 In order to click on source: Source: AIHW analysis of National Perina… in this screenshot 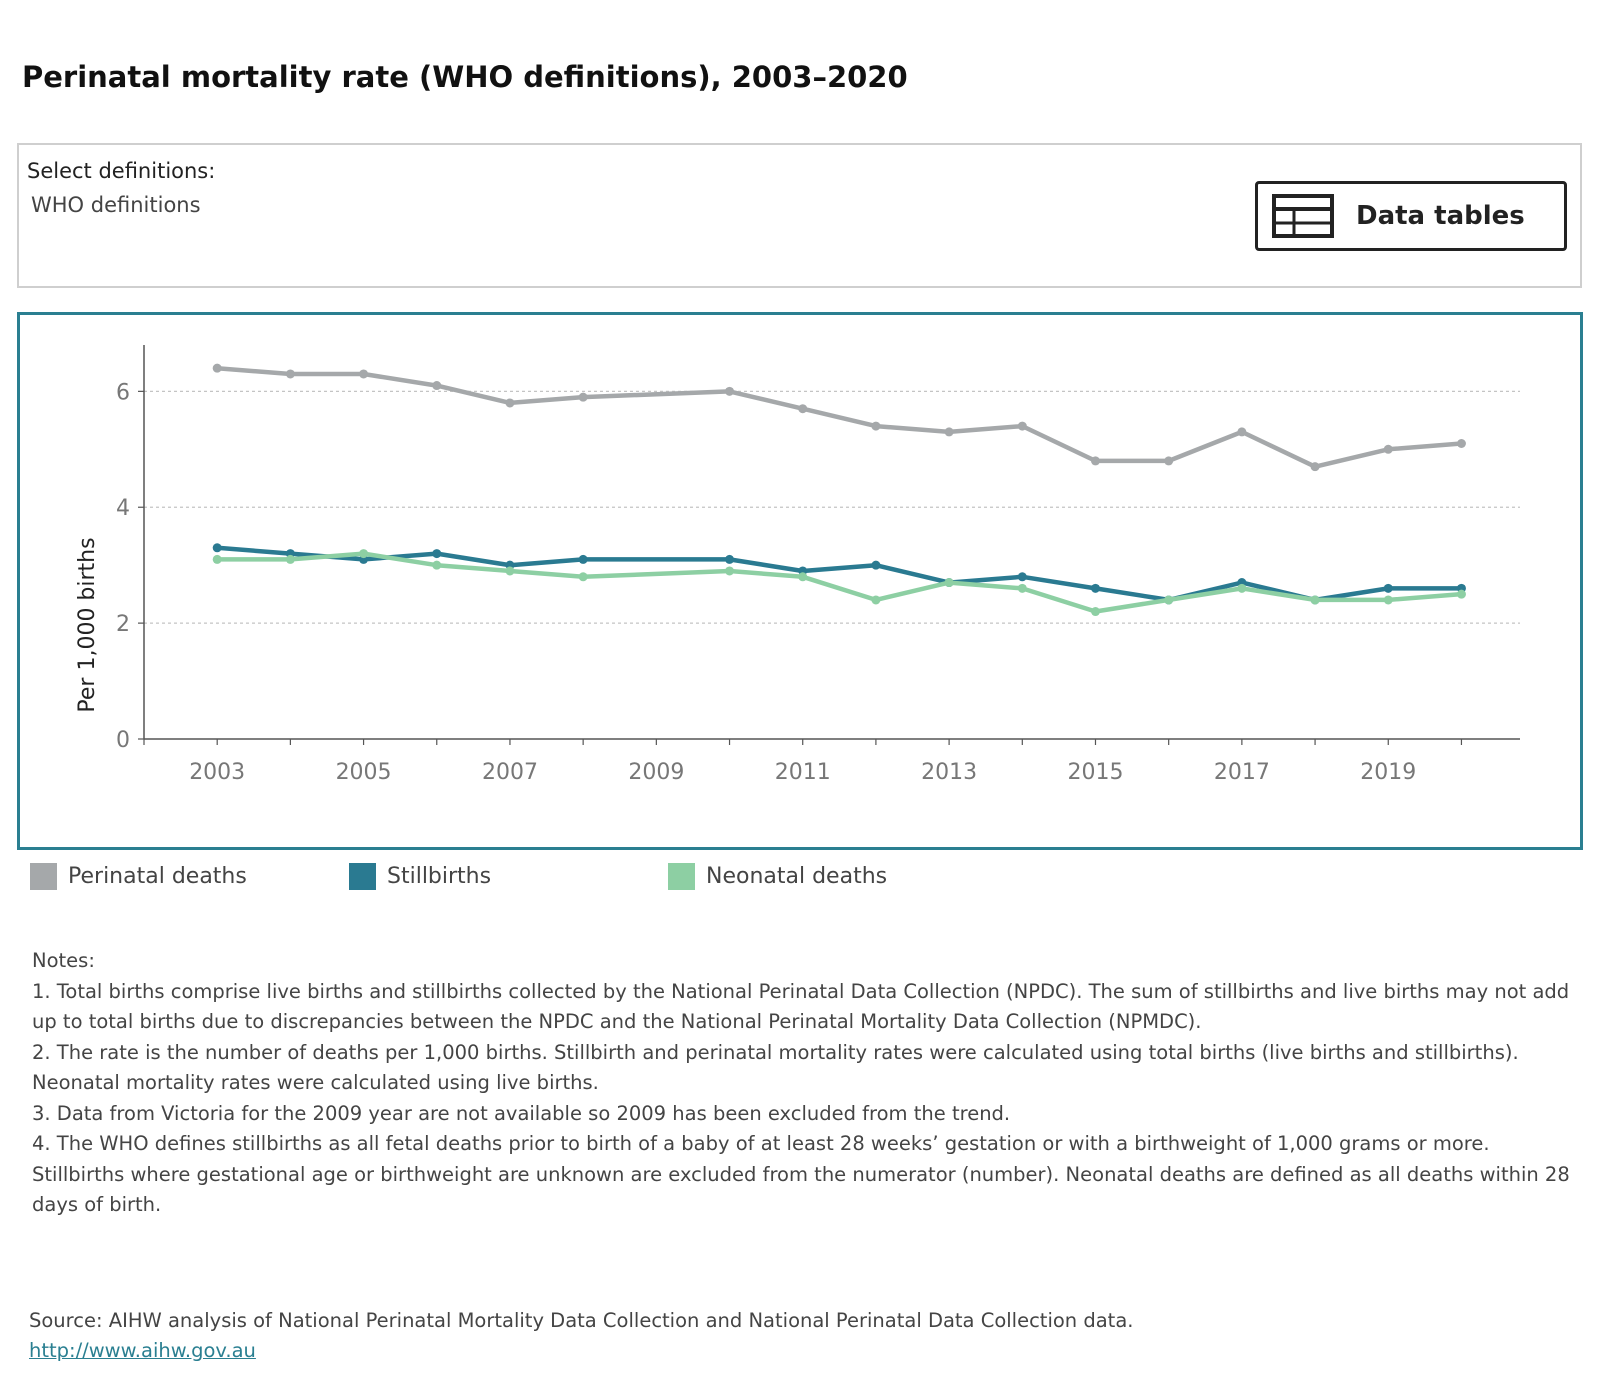, I will do `click(581, 1336)`.